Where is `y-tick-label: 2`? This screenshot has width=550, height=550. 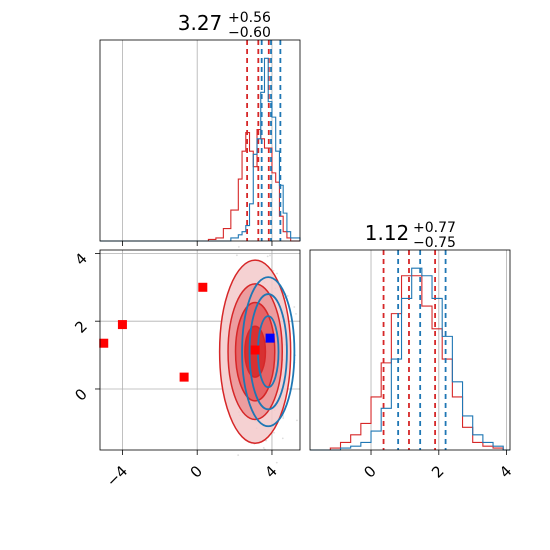
y-tick-label: 2 is located at coordinates (80, 326).